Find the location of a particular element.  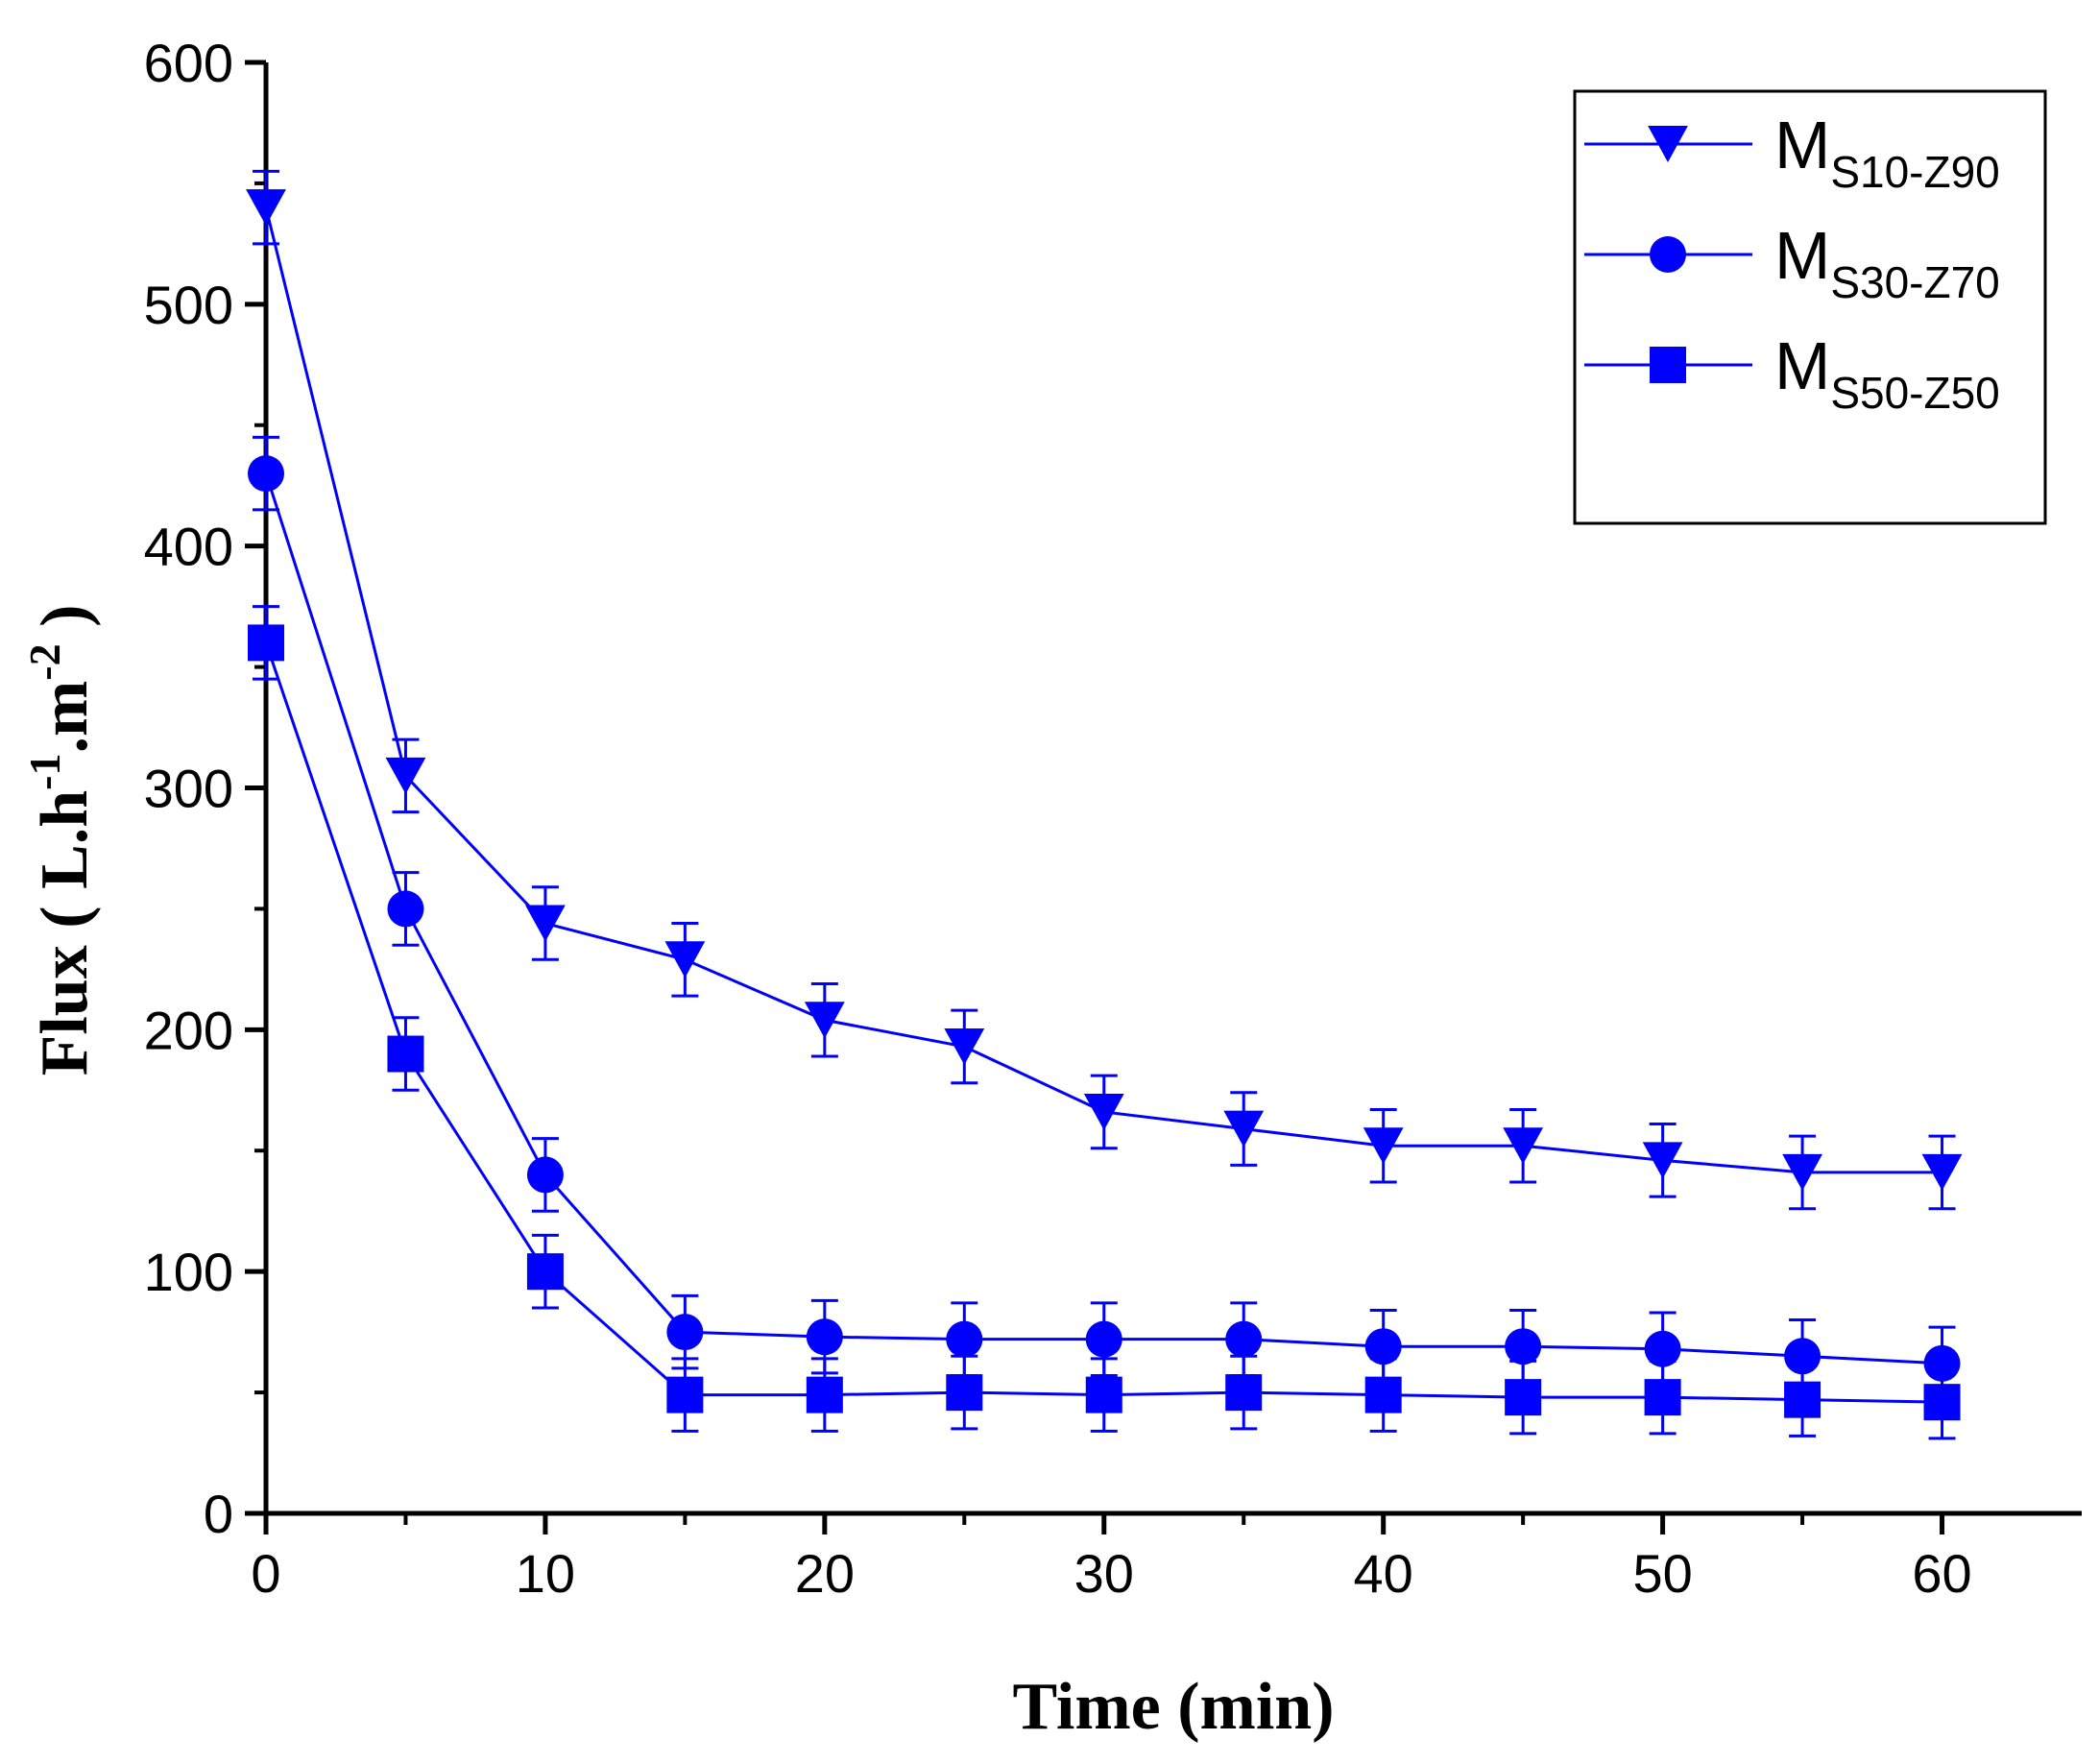

legend-label: MS30-Z70 is located at coordinates (1887, 262).